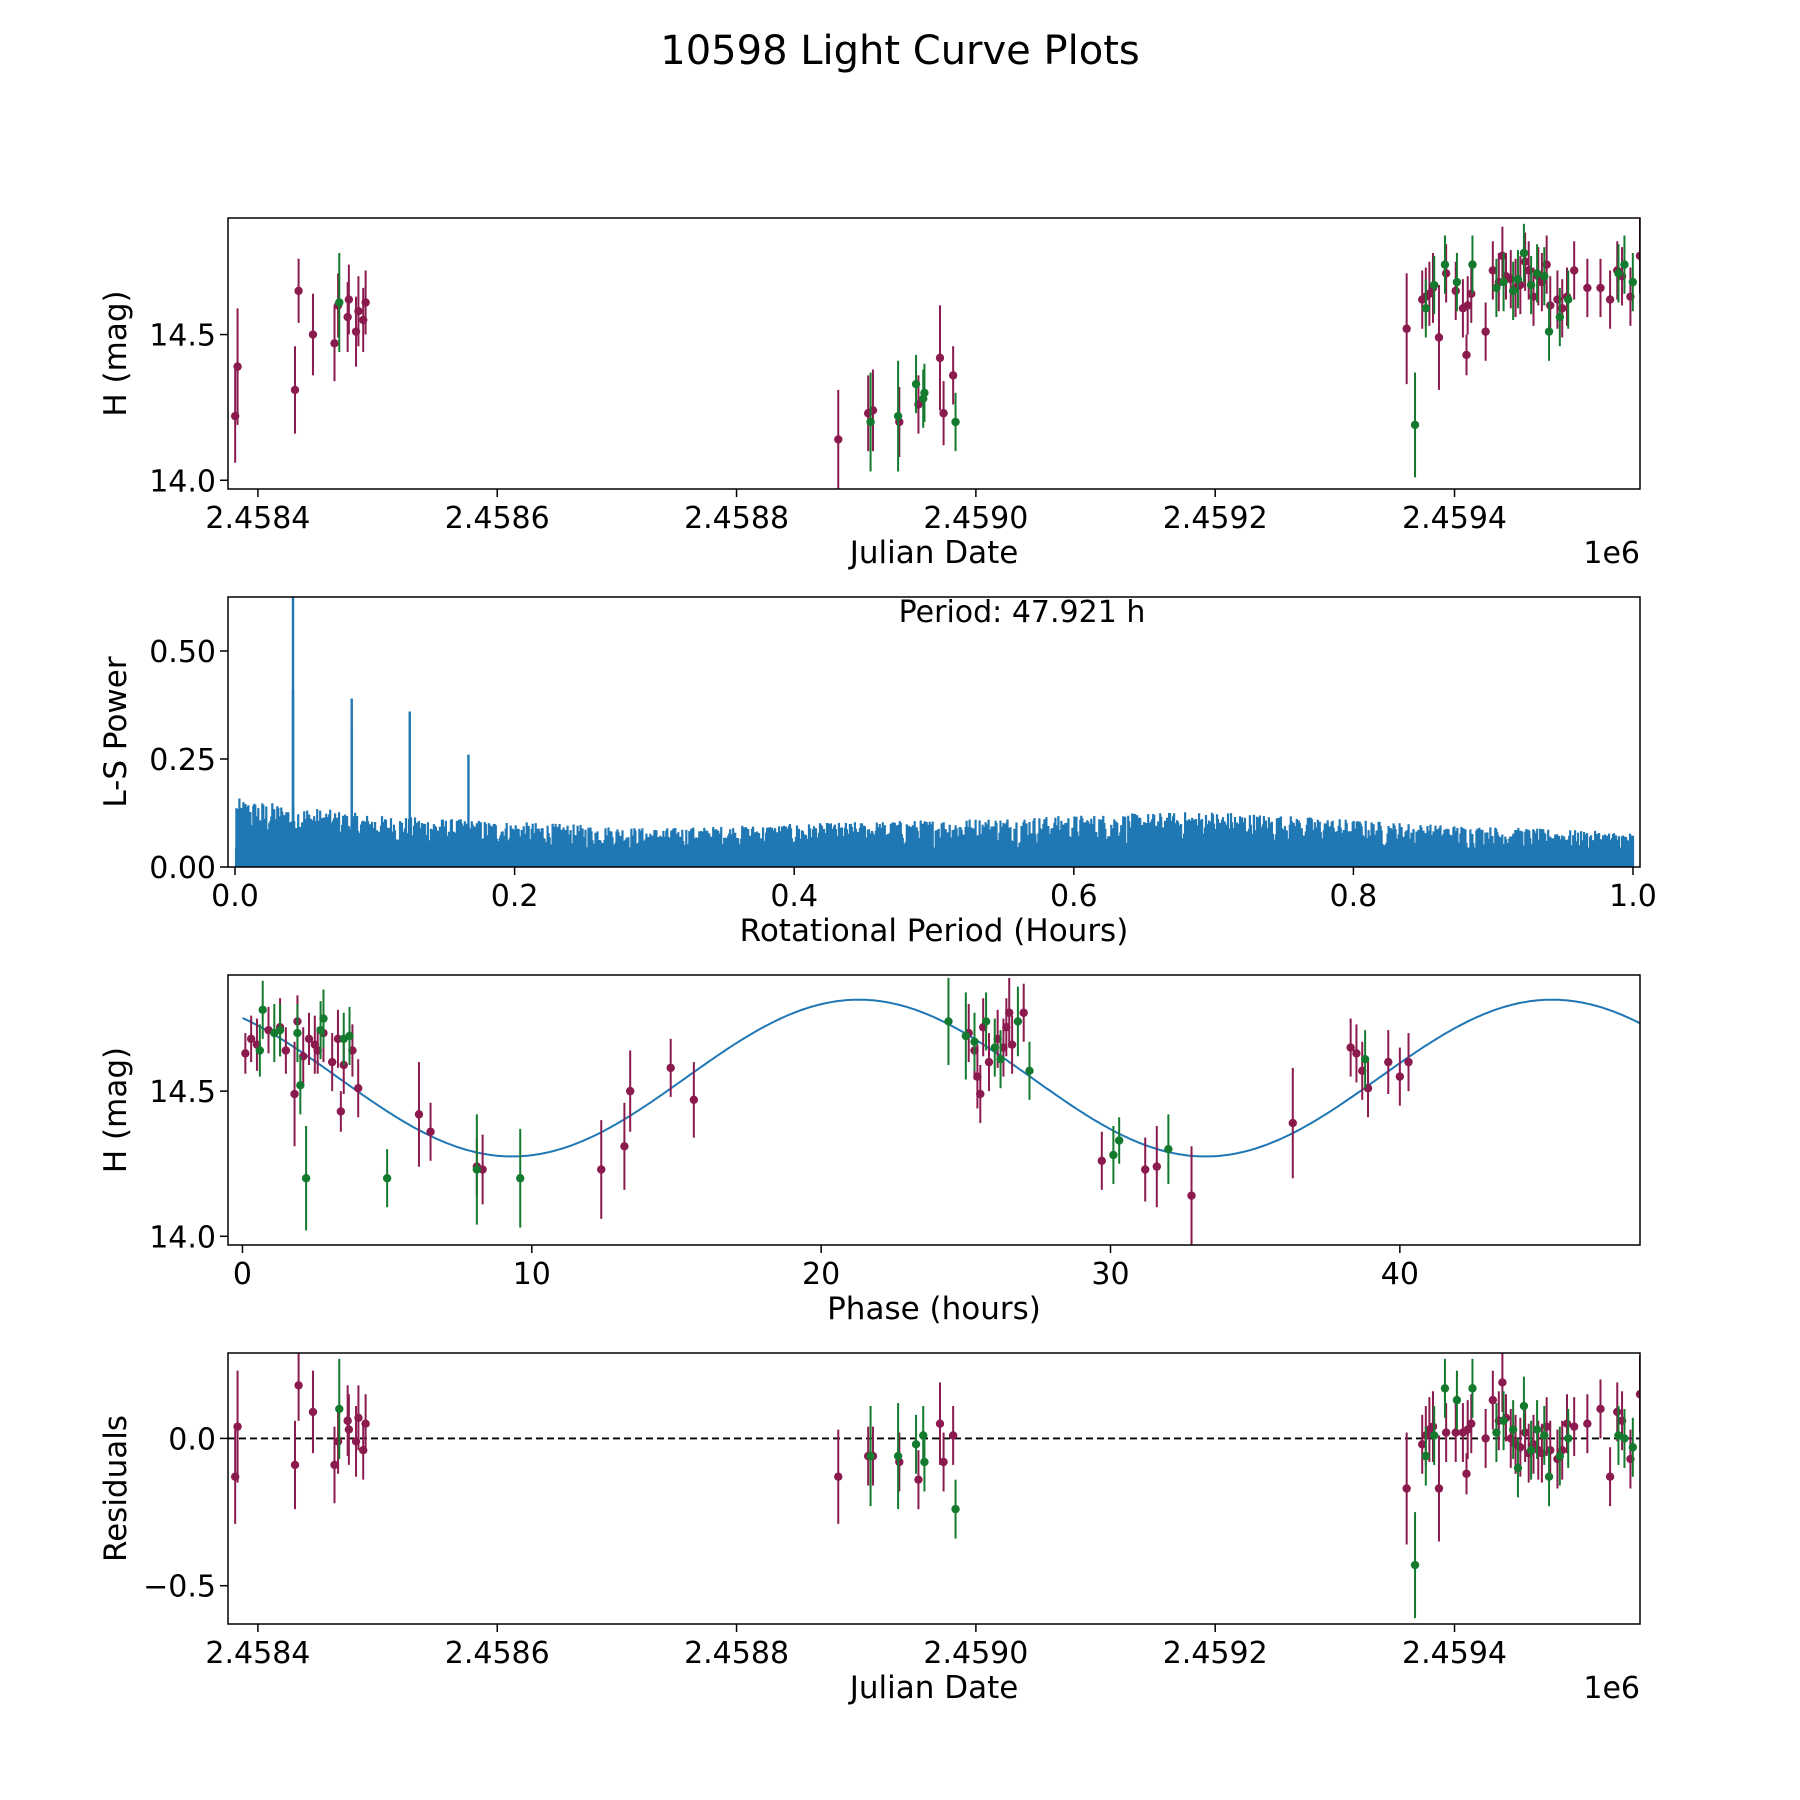 The height and width of the screenshot is (1800, 1800). What do you see at coordinates (1074, 896) in the screenshot?
I see `x-tick-label: 0.6` at bounding box center [1074, 896].